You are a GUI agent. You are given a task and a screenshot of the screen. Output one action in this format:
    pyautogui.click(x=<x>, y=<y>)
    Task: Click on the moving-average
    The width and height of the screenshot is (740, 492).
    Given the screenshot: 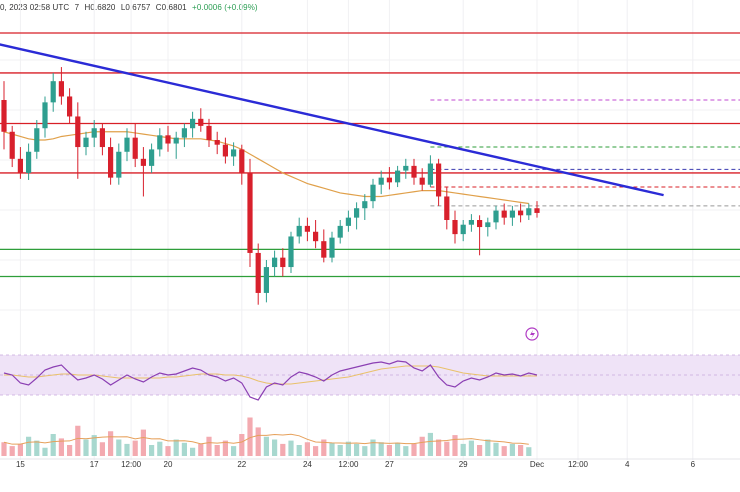 What is the action you would take?
    pyautogui.click(x=266, y=168)
    